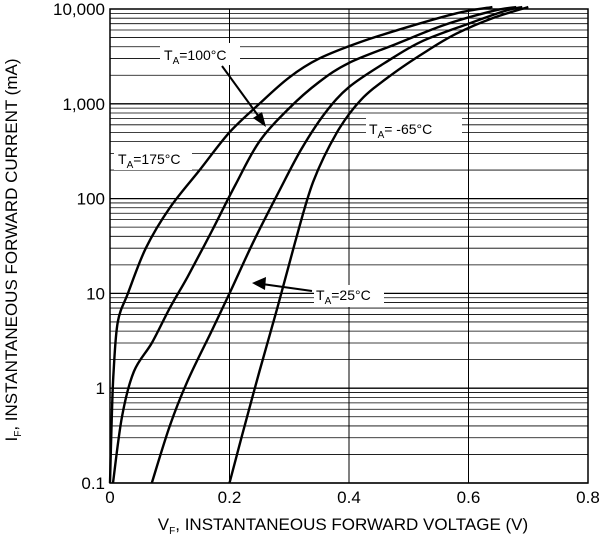  Describe the element at coordinates (588, 497) in the screenshot. I see `x-tick-label: 0.8` at that location.